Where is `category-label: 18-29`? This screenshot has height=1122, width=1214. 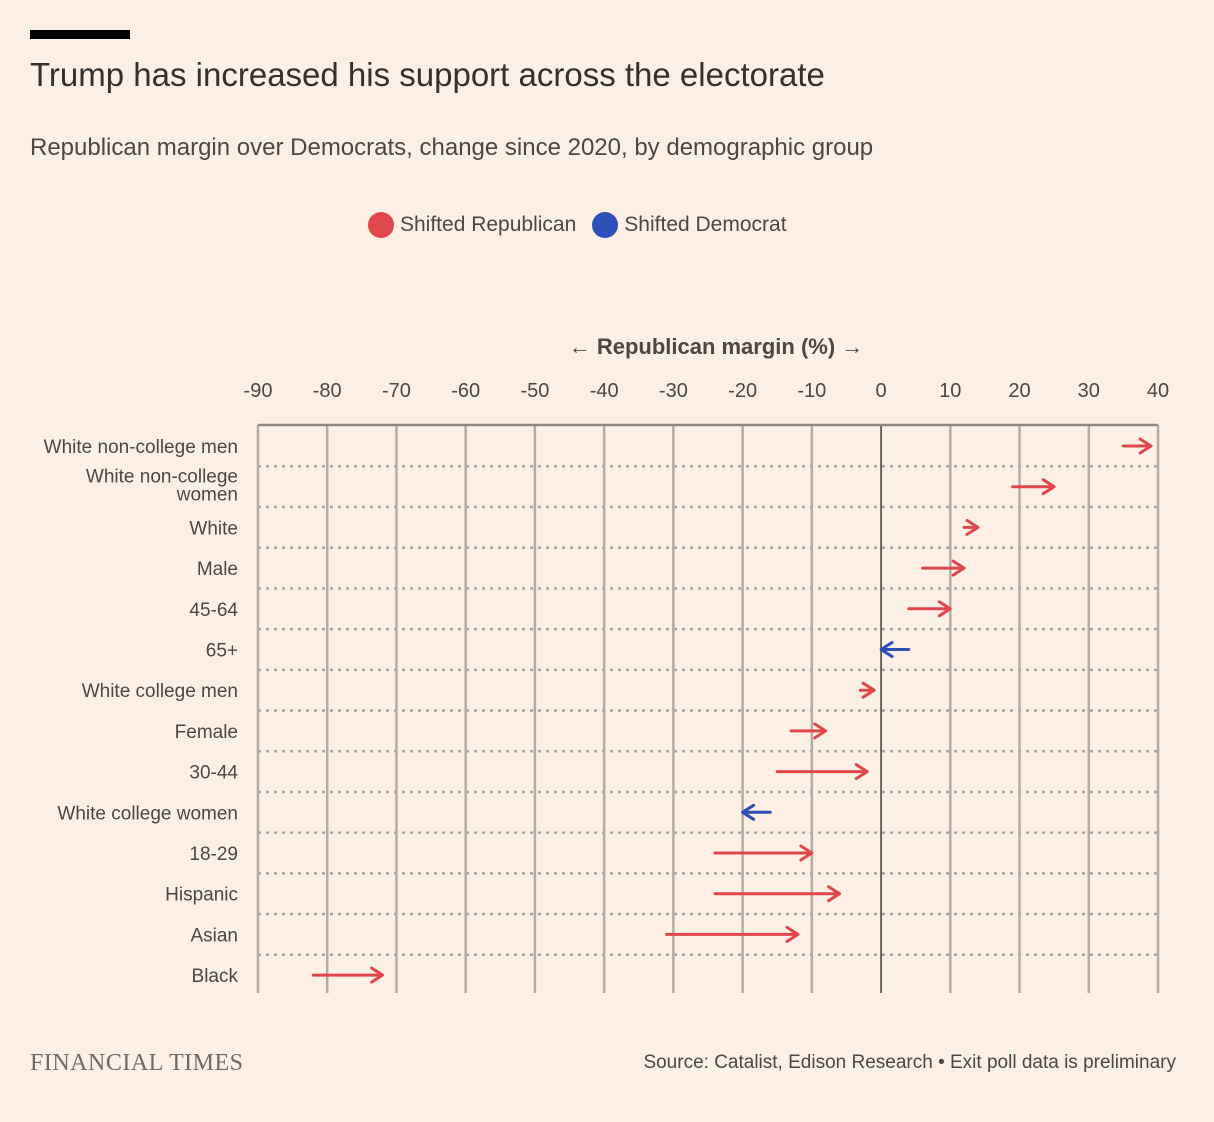 category-label: 18-29 is located at coordinates (213, 854).